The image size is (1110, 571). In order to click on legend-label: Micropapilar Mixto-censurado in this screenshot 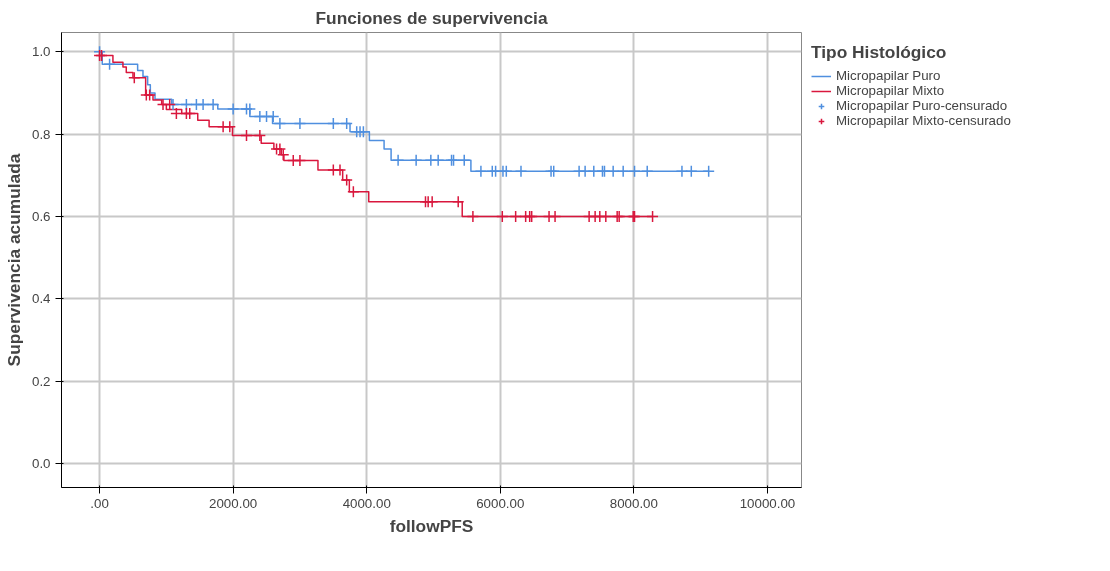, I will do `click(923, 120)`.